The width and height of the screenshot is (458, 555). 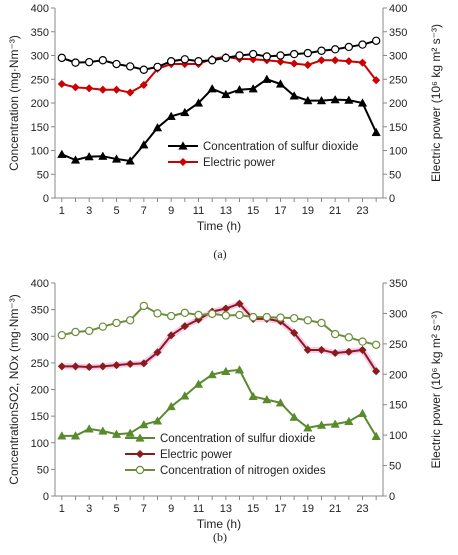 What do you see at coordinates (335, 211) in the screenshot?
I see `panel-a-x-tick-label: 21` at bounding box center [335, 211].